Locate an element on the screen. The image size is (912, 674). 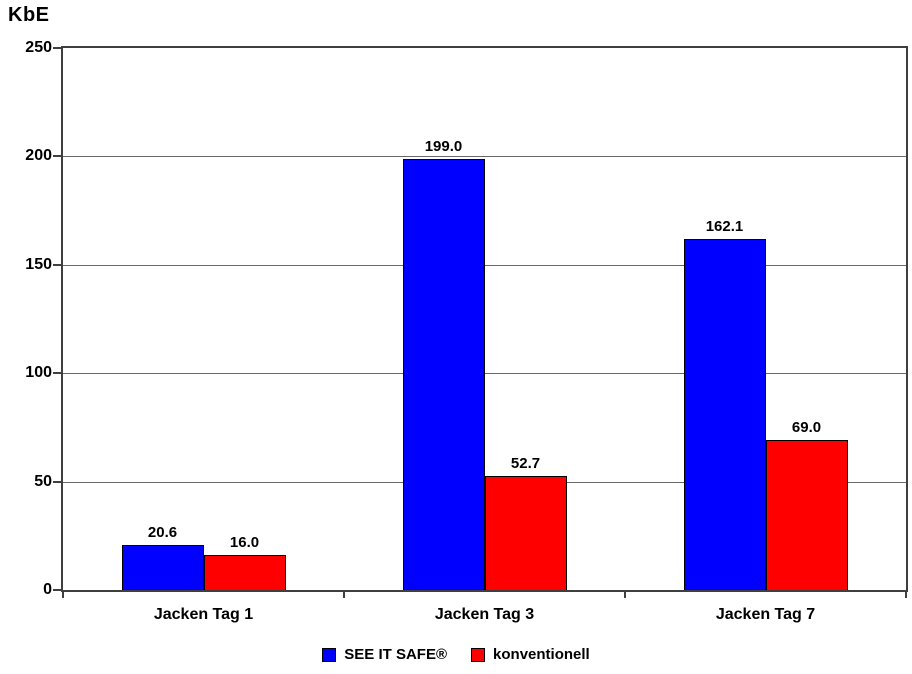
legend: SEE IT SAFE® konventionell is located at coordinates (456, 654).